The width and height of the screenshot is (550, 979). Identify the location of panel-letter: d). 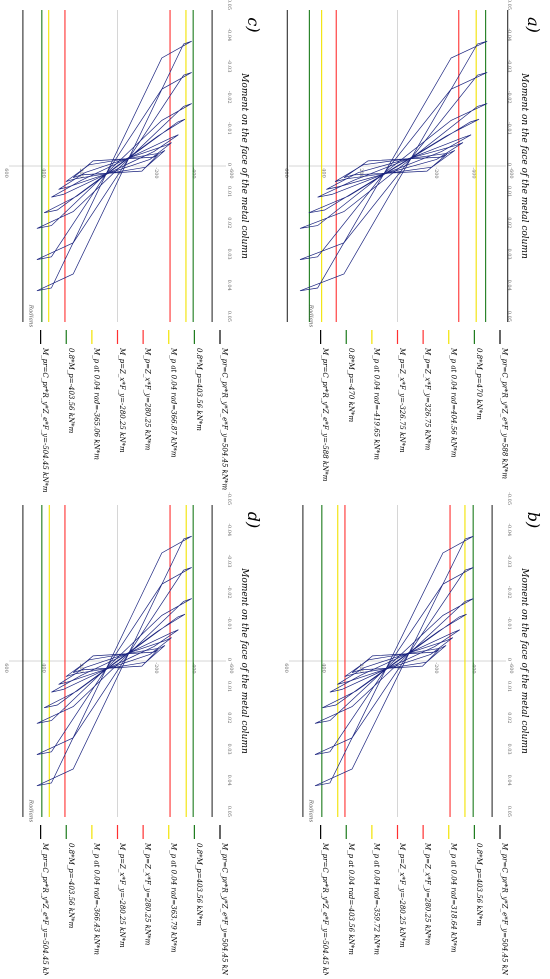
(253, 520).